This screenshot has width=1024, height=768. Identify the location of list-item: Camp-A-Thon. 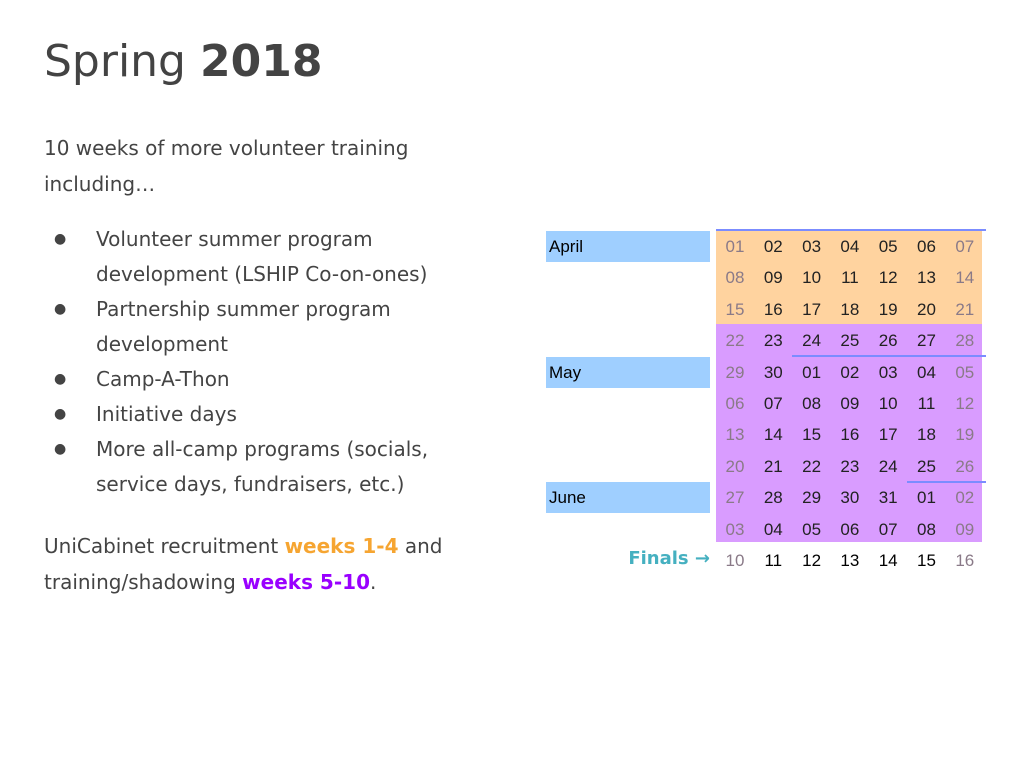
(274, 379).